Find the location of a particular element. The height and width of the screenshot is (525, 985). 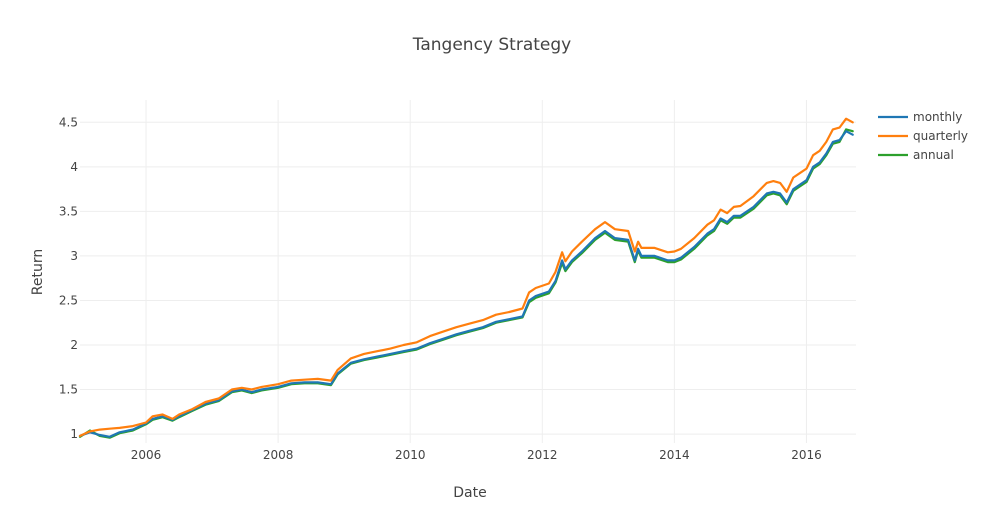

y-tick-label: 1 is located at coordinates (74, 434).